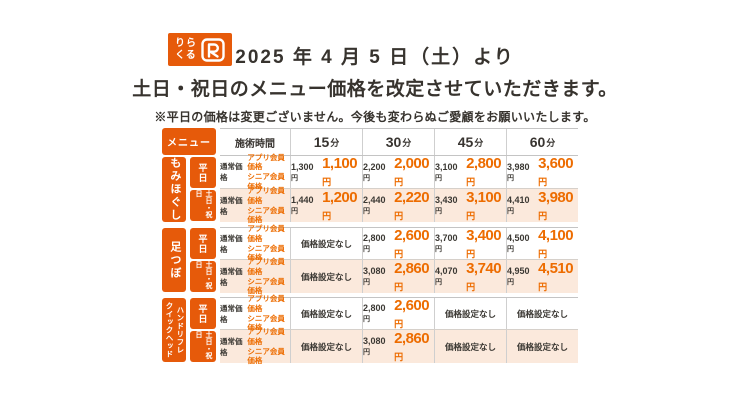 This screenshot has height=400, width=750. Describe the element at coordinates (375, 57) in the screenshot. I see `announcement-date-title: 2025 年 4 月 5 日（土）より` at that location.